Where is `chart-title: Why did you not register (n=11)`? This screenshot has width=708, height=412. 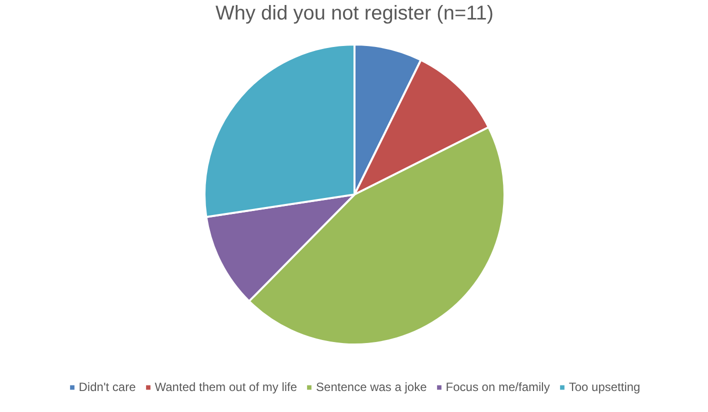
chart-title: Why did you not register (n=11) is located at coordinates (354, 13).